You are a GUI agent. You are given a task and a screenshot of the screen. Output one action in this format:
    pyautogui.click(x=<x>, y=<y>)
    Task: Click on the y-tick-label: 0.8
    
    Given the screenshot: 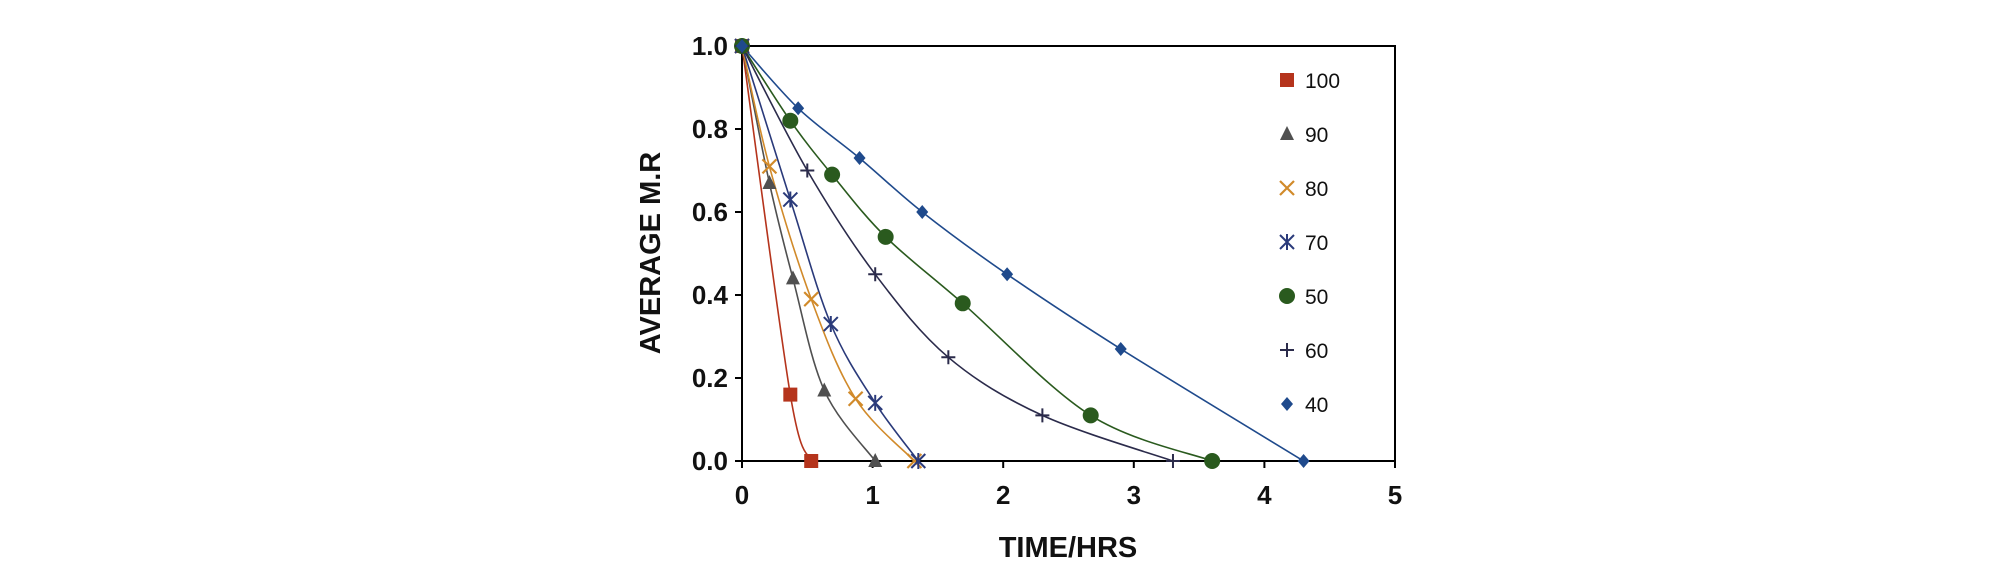 What is the action you would take?
    pyautogui.click(x=710, y=129)
    